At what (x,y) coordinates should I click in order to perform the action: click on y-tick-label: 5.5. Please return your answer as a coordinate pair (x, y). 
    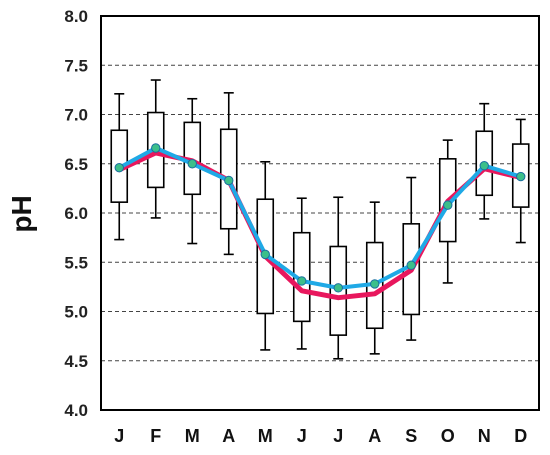
    Looking at the image, I should click on (76, 262).